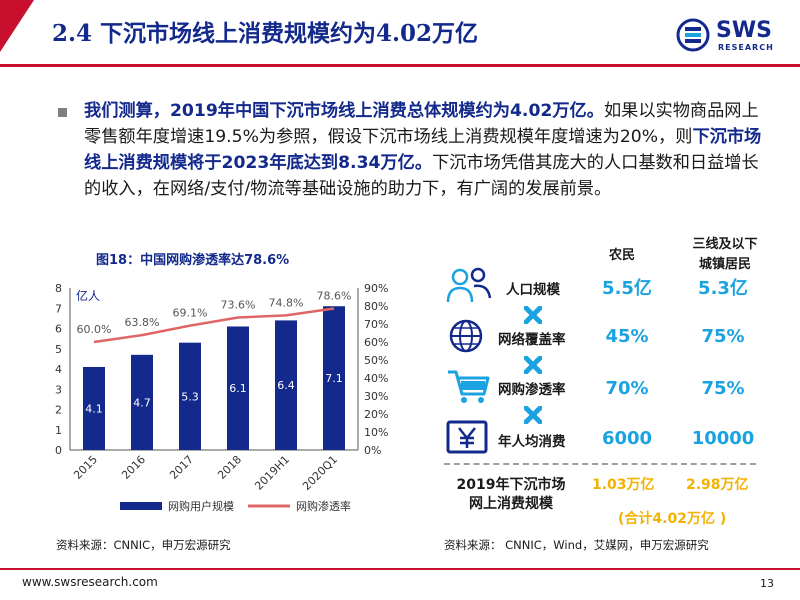 This screenshot has width=800, height=600. I want to click on x-tick-label: 2017, so click(181, 467).